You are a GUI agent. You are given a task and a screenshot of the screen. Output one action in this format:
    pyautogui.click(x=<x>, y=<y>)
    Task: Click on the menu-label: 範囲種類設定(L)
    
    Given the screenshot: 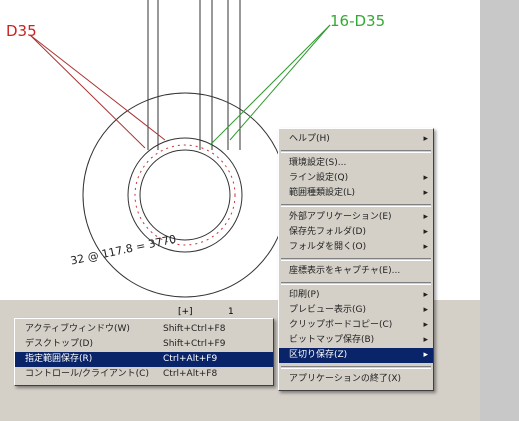 What is the action you would take?
    pyautogui.click(x=322, y=193)
    